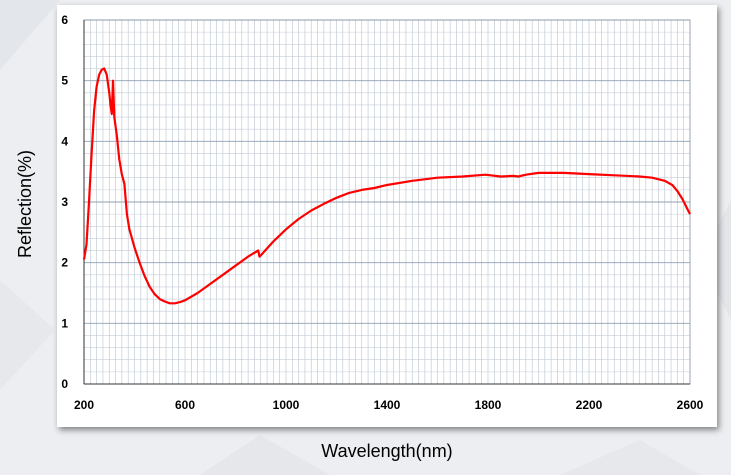 This screenshot has height=475, width=731. Describe the element at coordinates (286, 405) in the screenshot. I see `x-tick-label: 1000` at that location.